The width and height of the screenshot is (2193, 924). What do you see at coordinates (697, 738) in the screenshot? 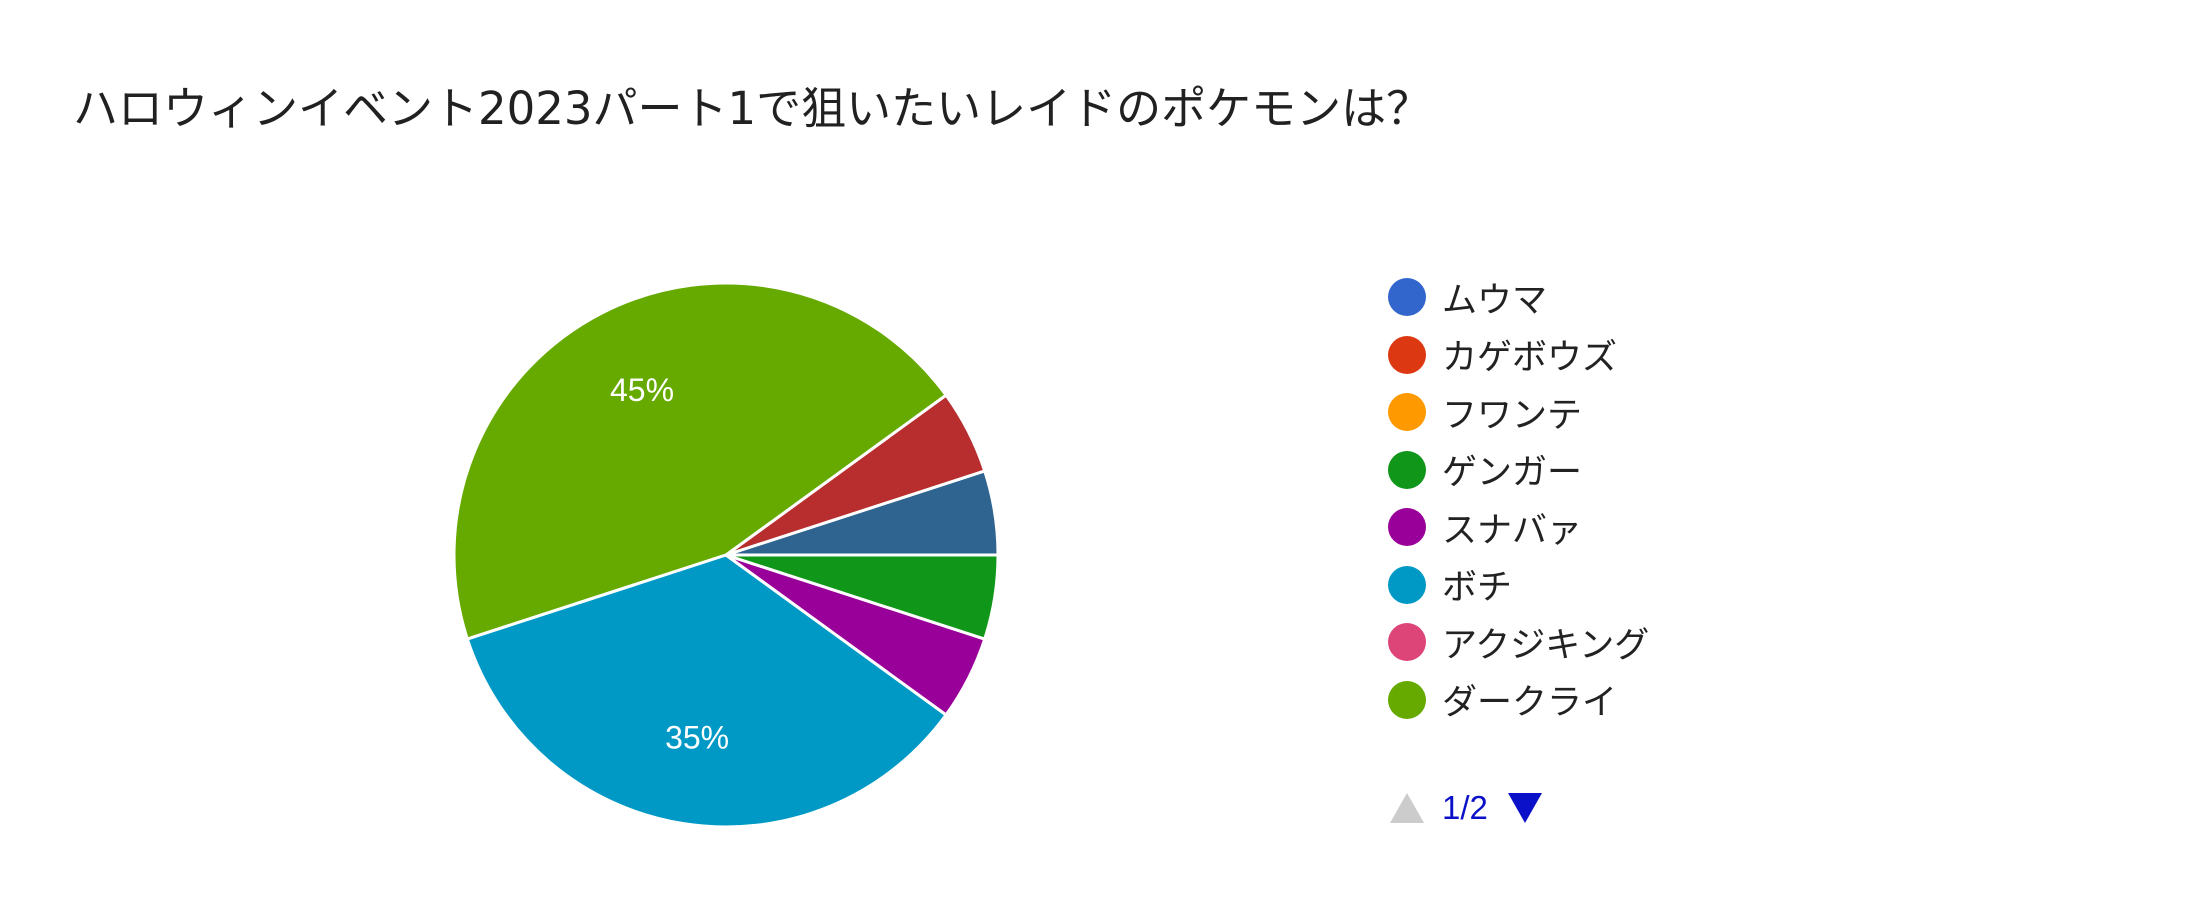
I see `slice-data-label: 35%` at bounding box center [697, 738].